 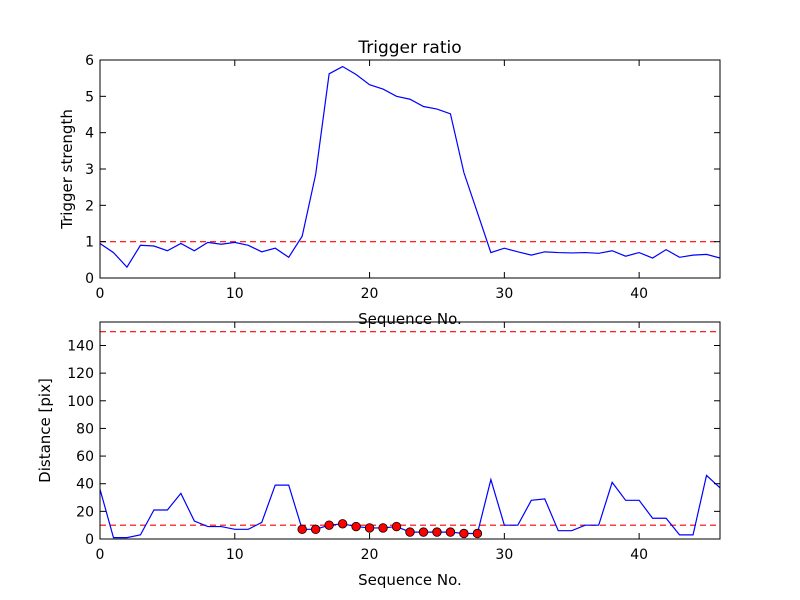 What do you see at coordinates (410, 319) in the screenshot?
I see `trigger-x-axis-label: Sequence No.` at bounding box center [410, 319].